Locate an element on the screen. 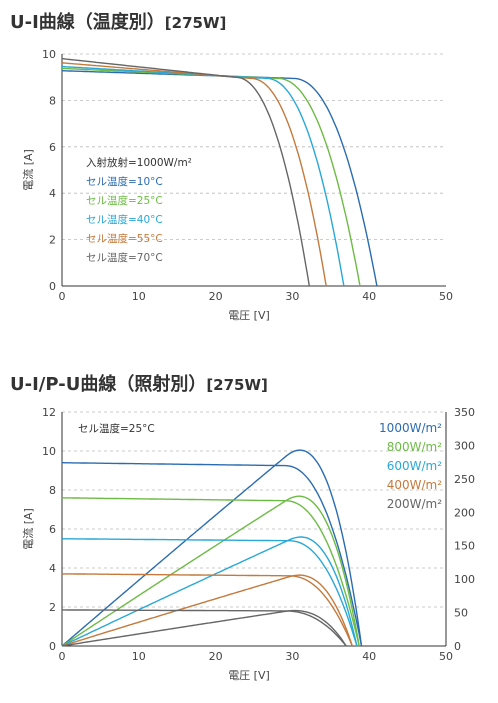 The width and height of the screenshot is (498, 703). y-tick-label: 12 is located at coordinates (49, 412).